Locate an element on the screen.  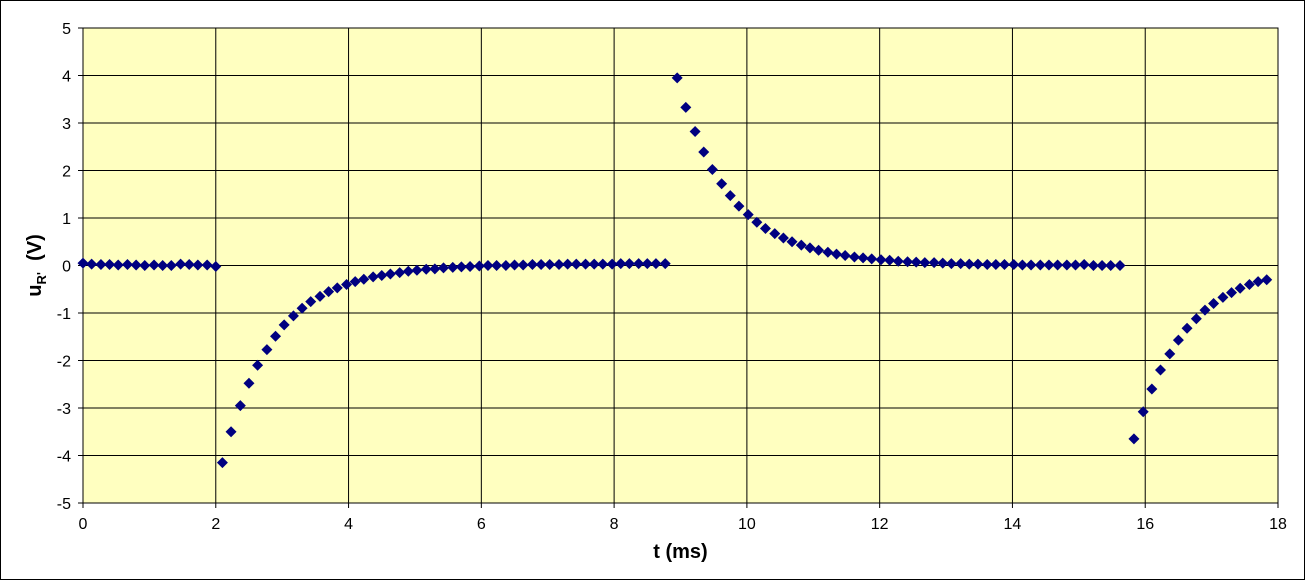
x-tick-label: 16 is located at coordinates (1145, 524).